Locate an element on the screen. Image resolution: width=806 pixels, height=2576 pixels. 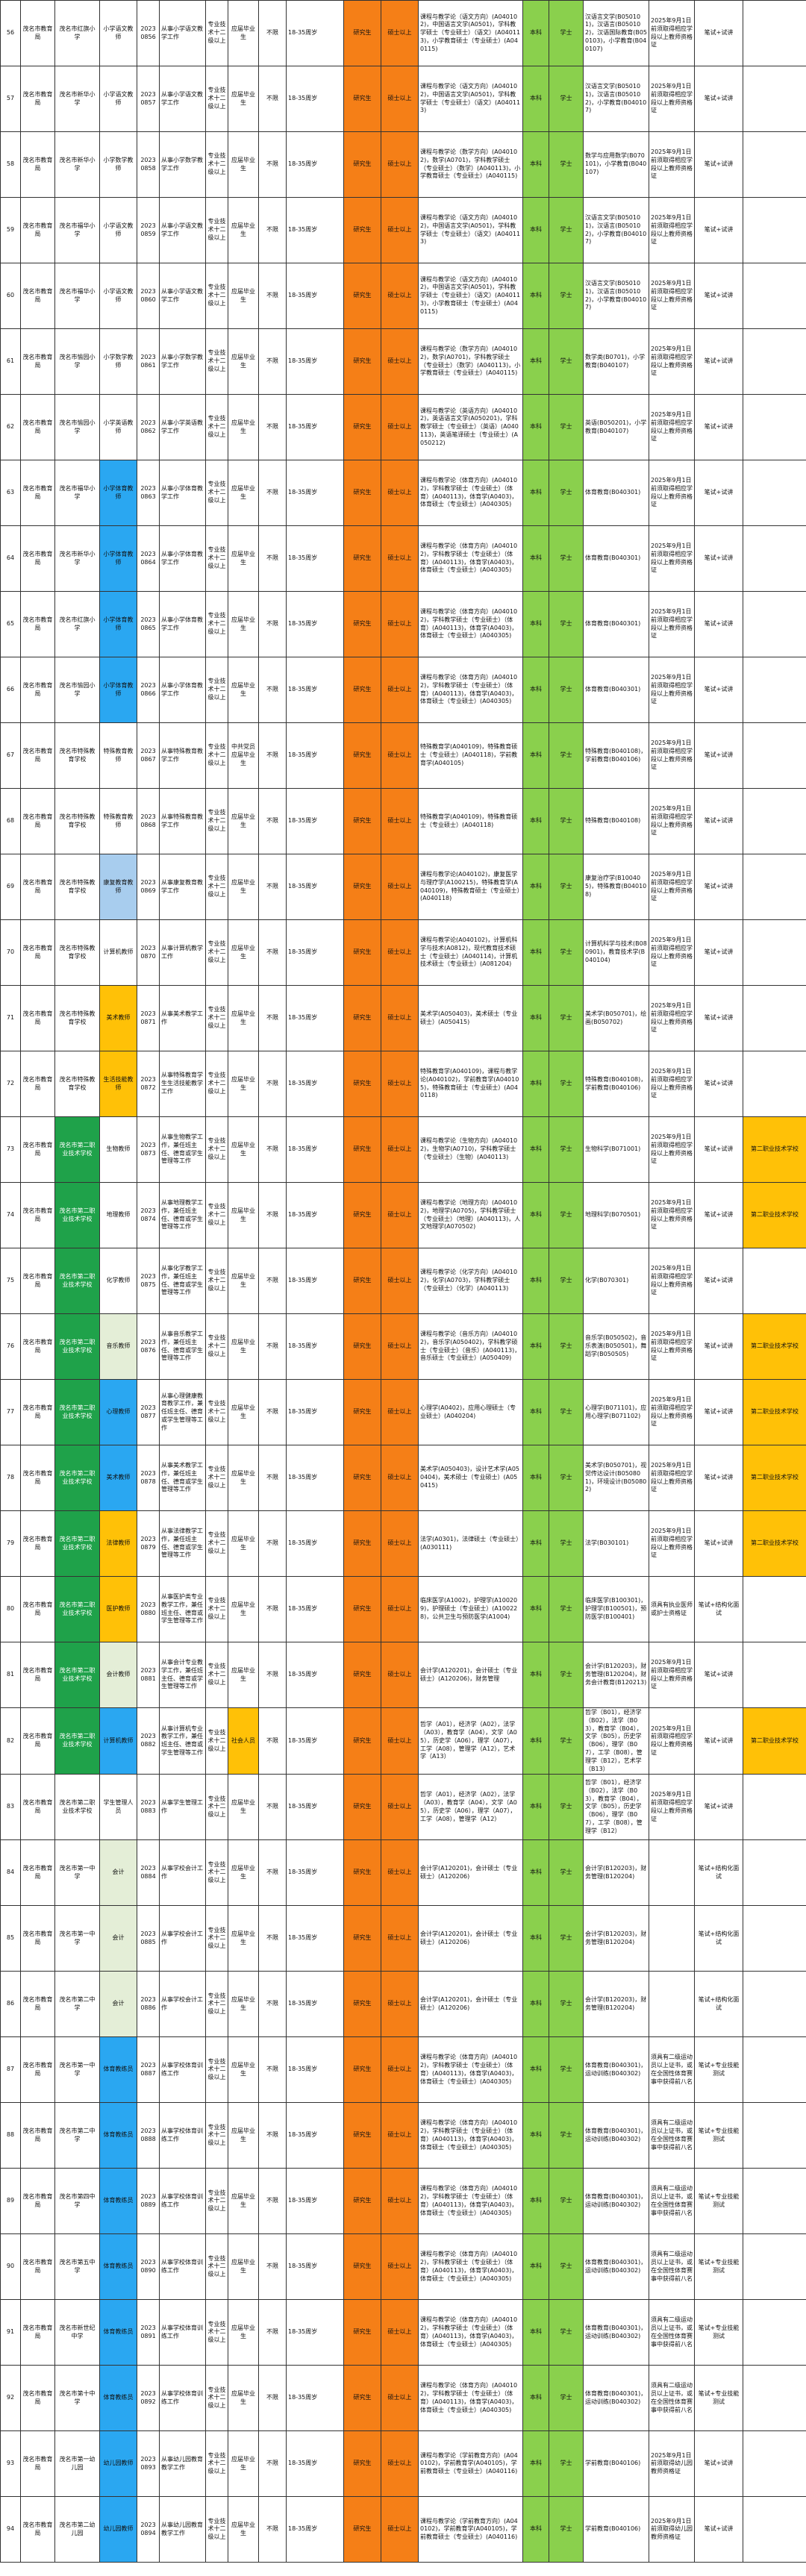
post-code-cell: 20230887 is located at coordinates (149, 2070).